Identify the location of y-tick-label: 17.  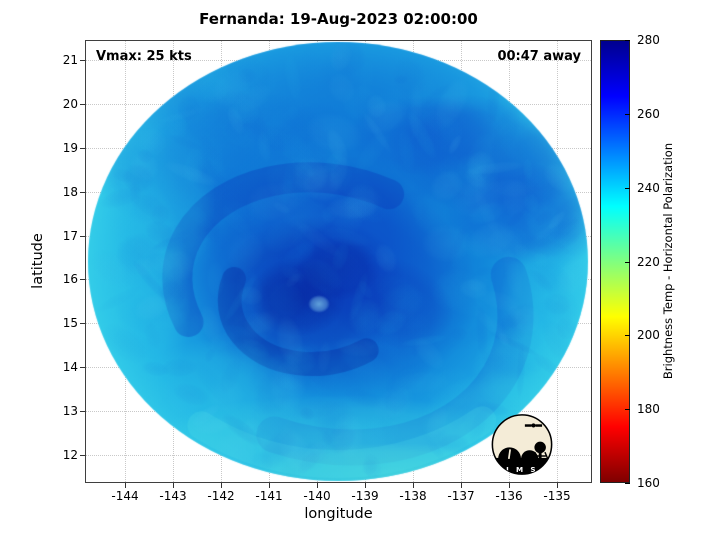
(70, 235).